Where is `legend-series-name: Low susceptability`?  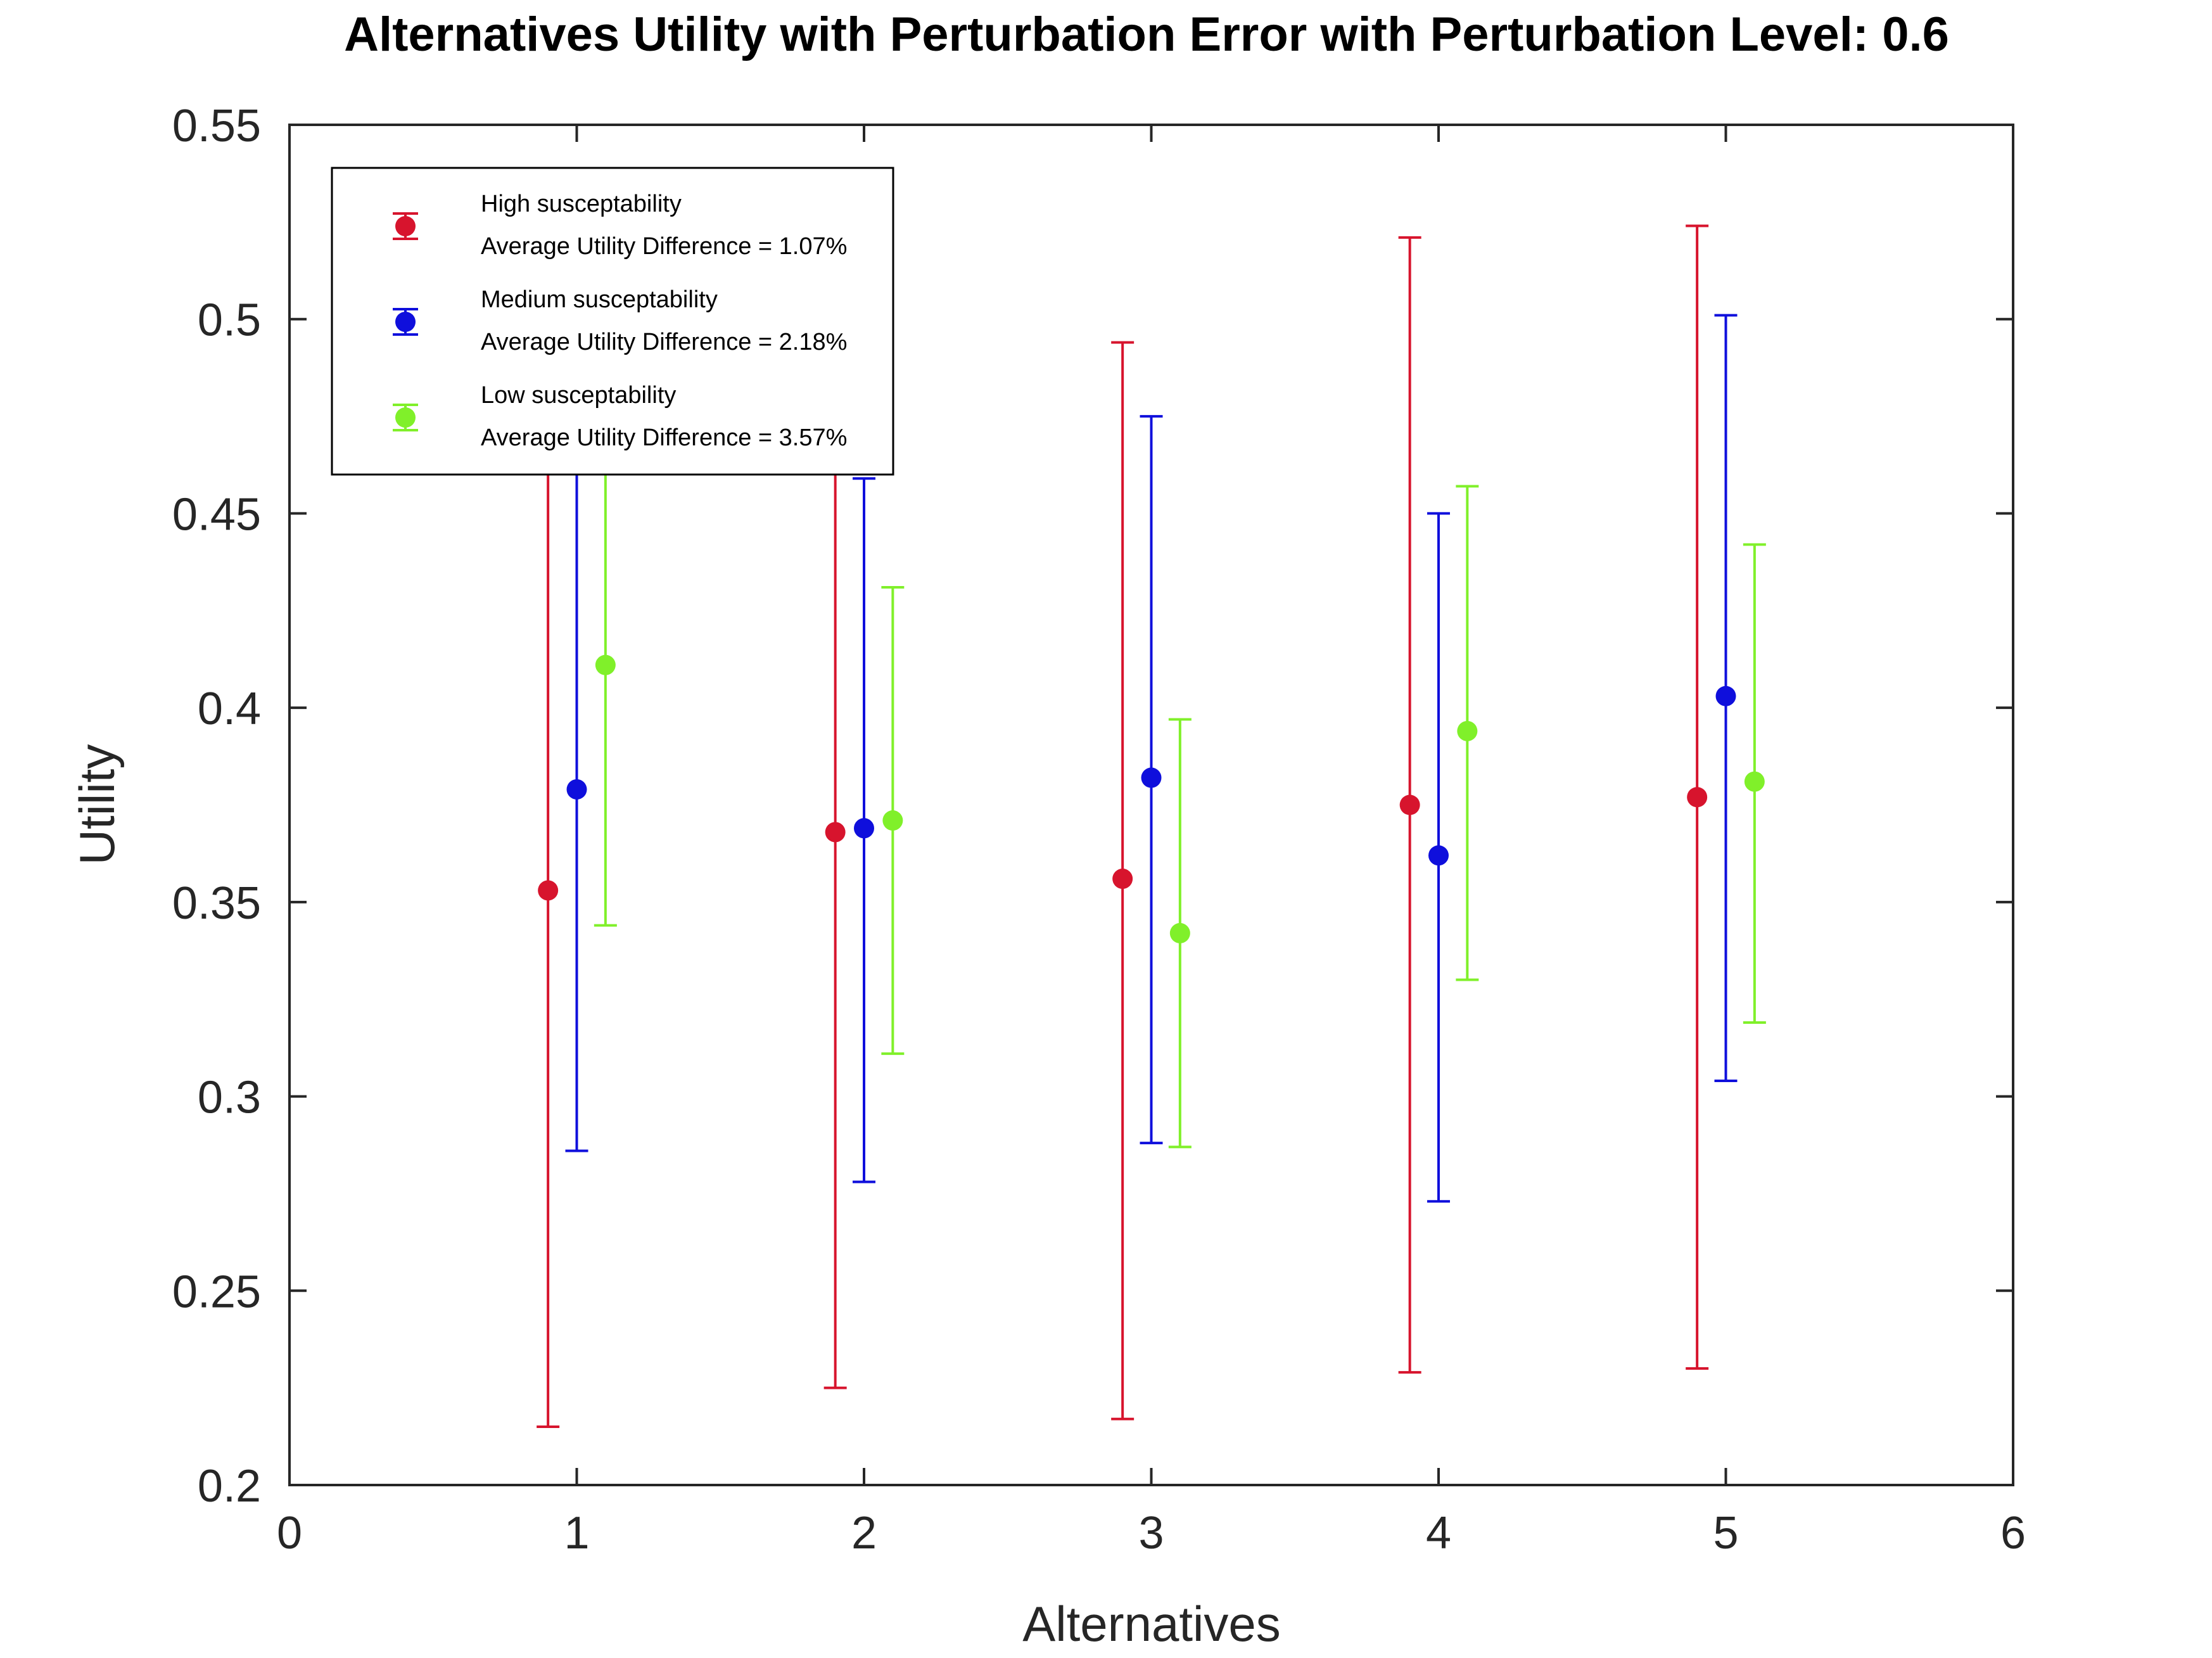
legend-series-name: Low susceptability is located at coordinates (578, 395).